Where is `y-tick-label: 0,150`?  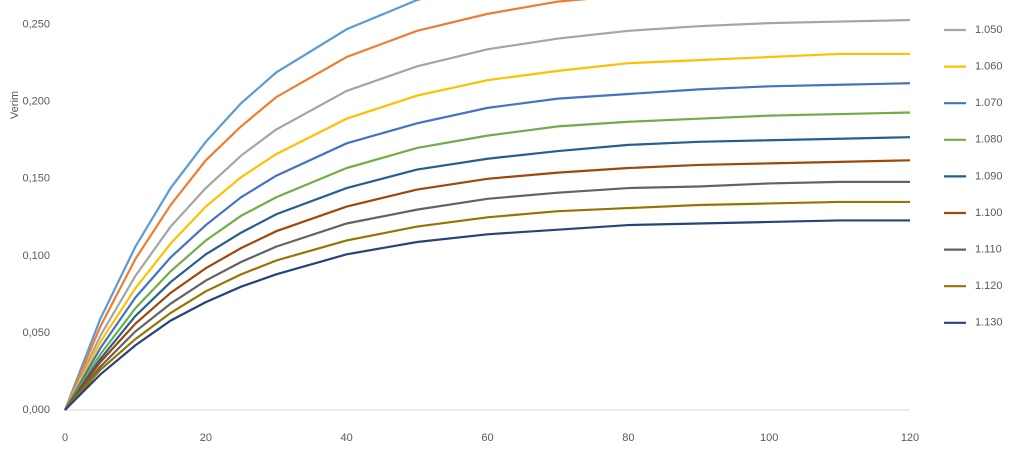 y-tick-label: 0,150 is located at coordinates (36, 179).